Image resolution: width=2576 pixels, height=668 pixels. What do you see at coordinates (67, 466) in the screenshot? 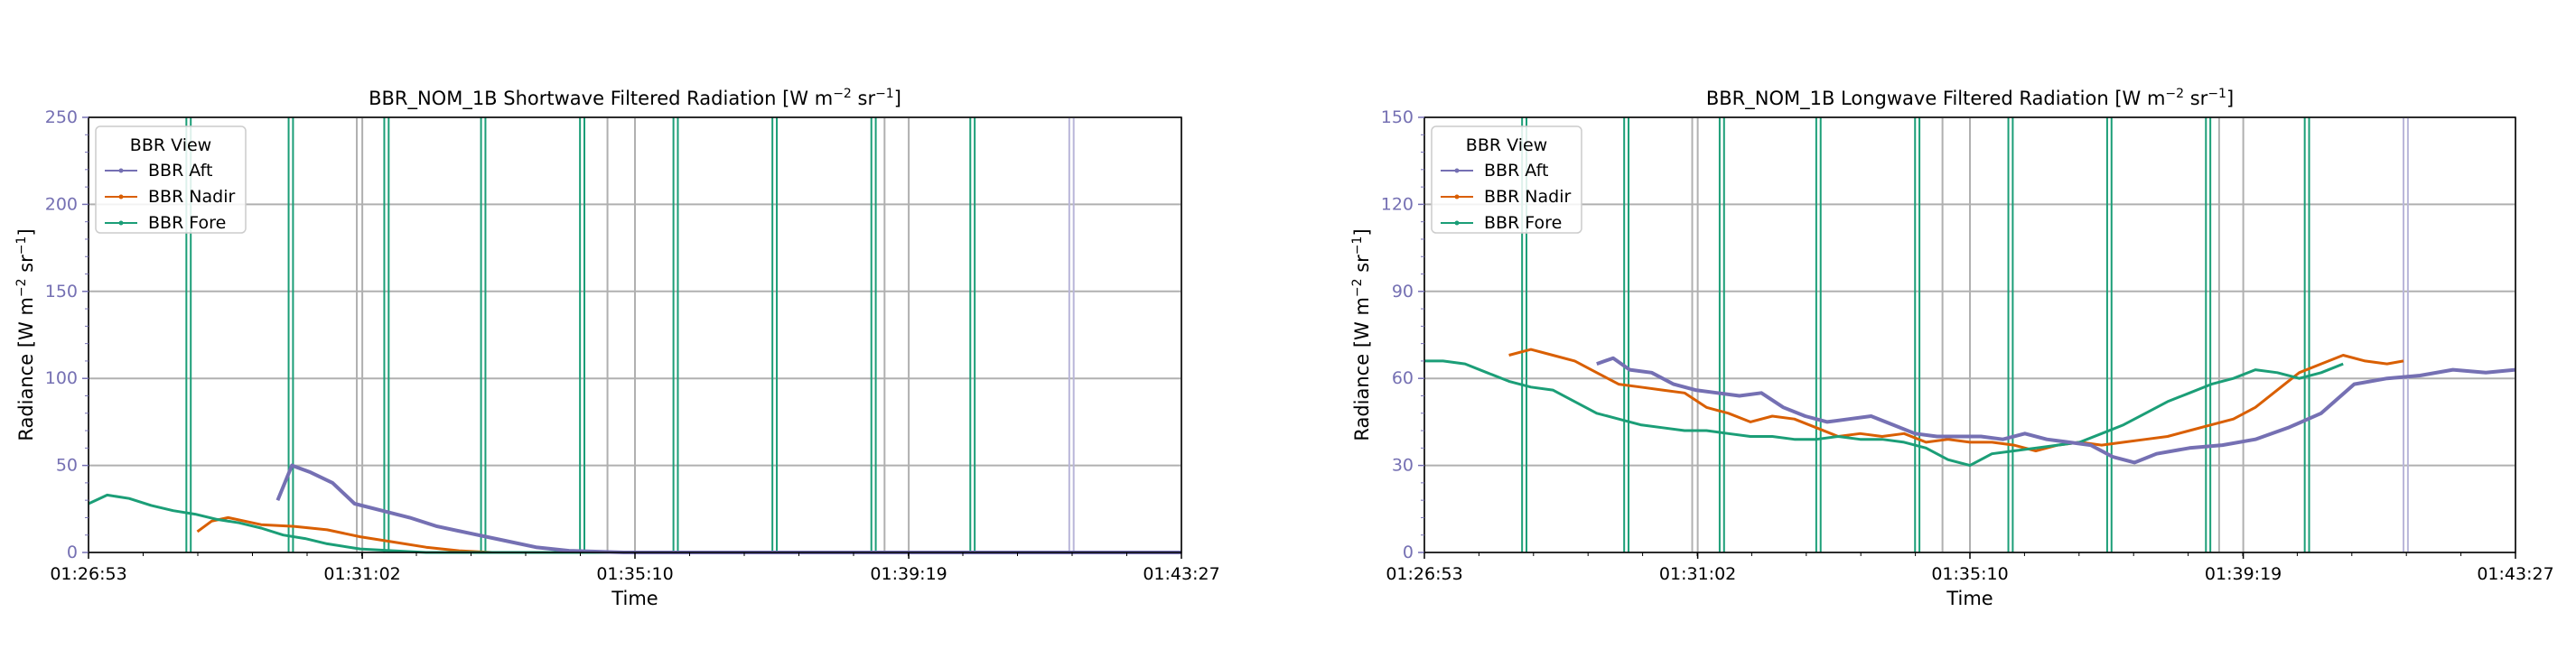
I see `y-tick-label: 50` at bounding box center [67, 466].